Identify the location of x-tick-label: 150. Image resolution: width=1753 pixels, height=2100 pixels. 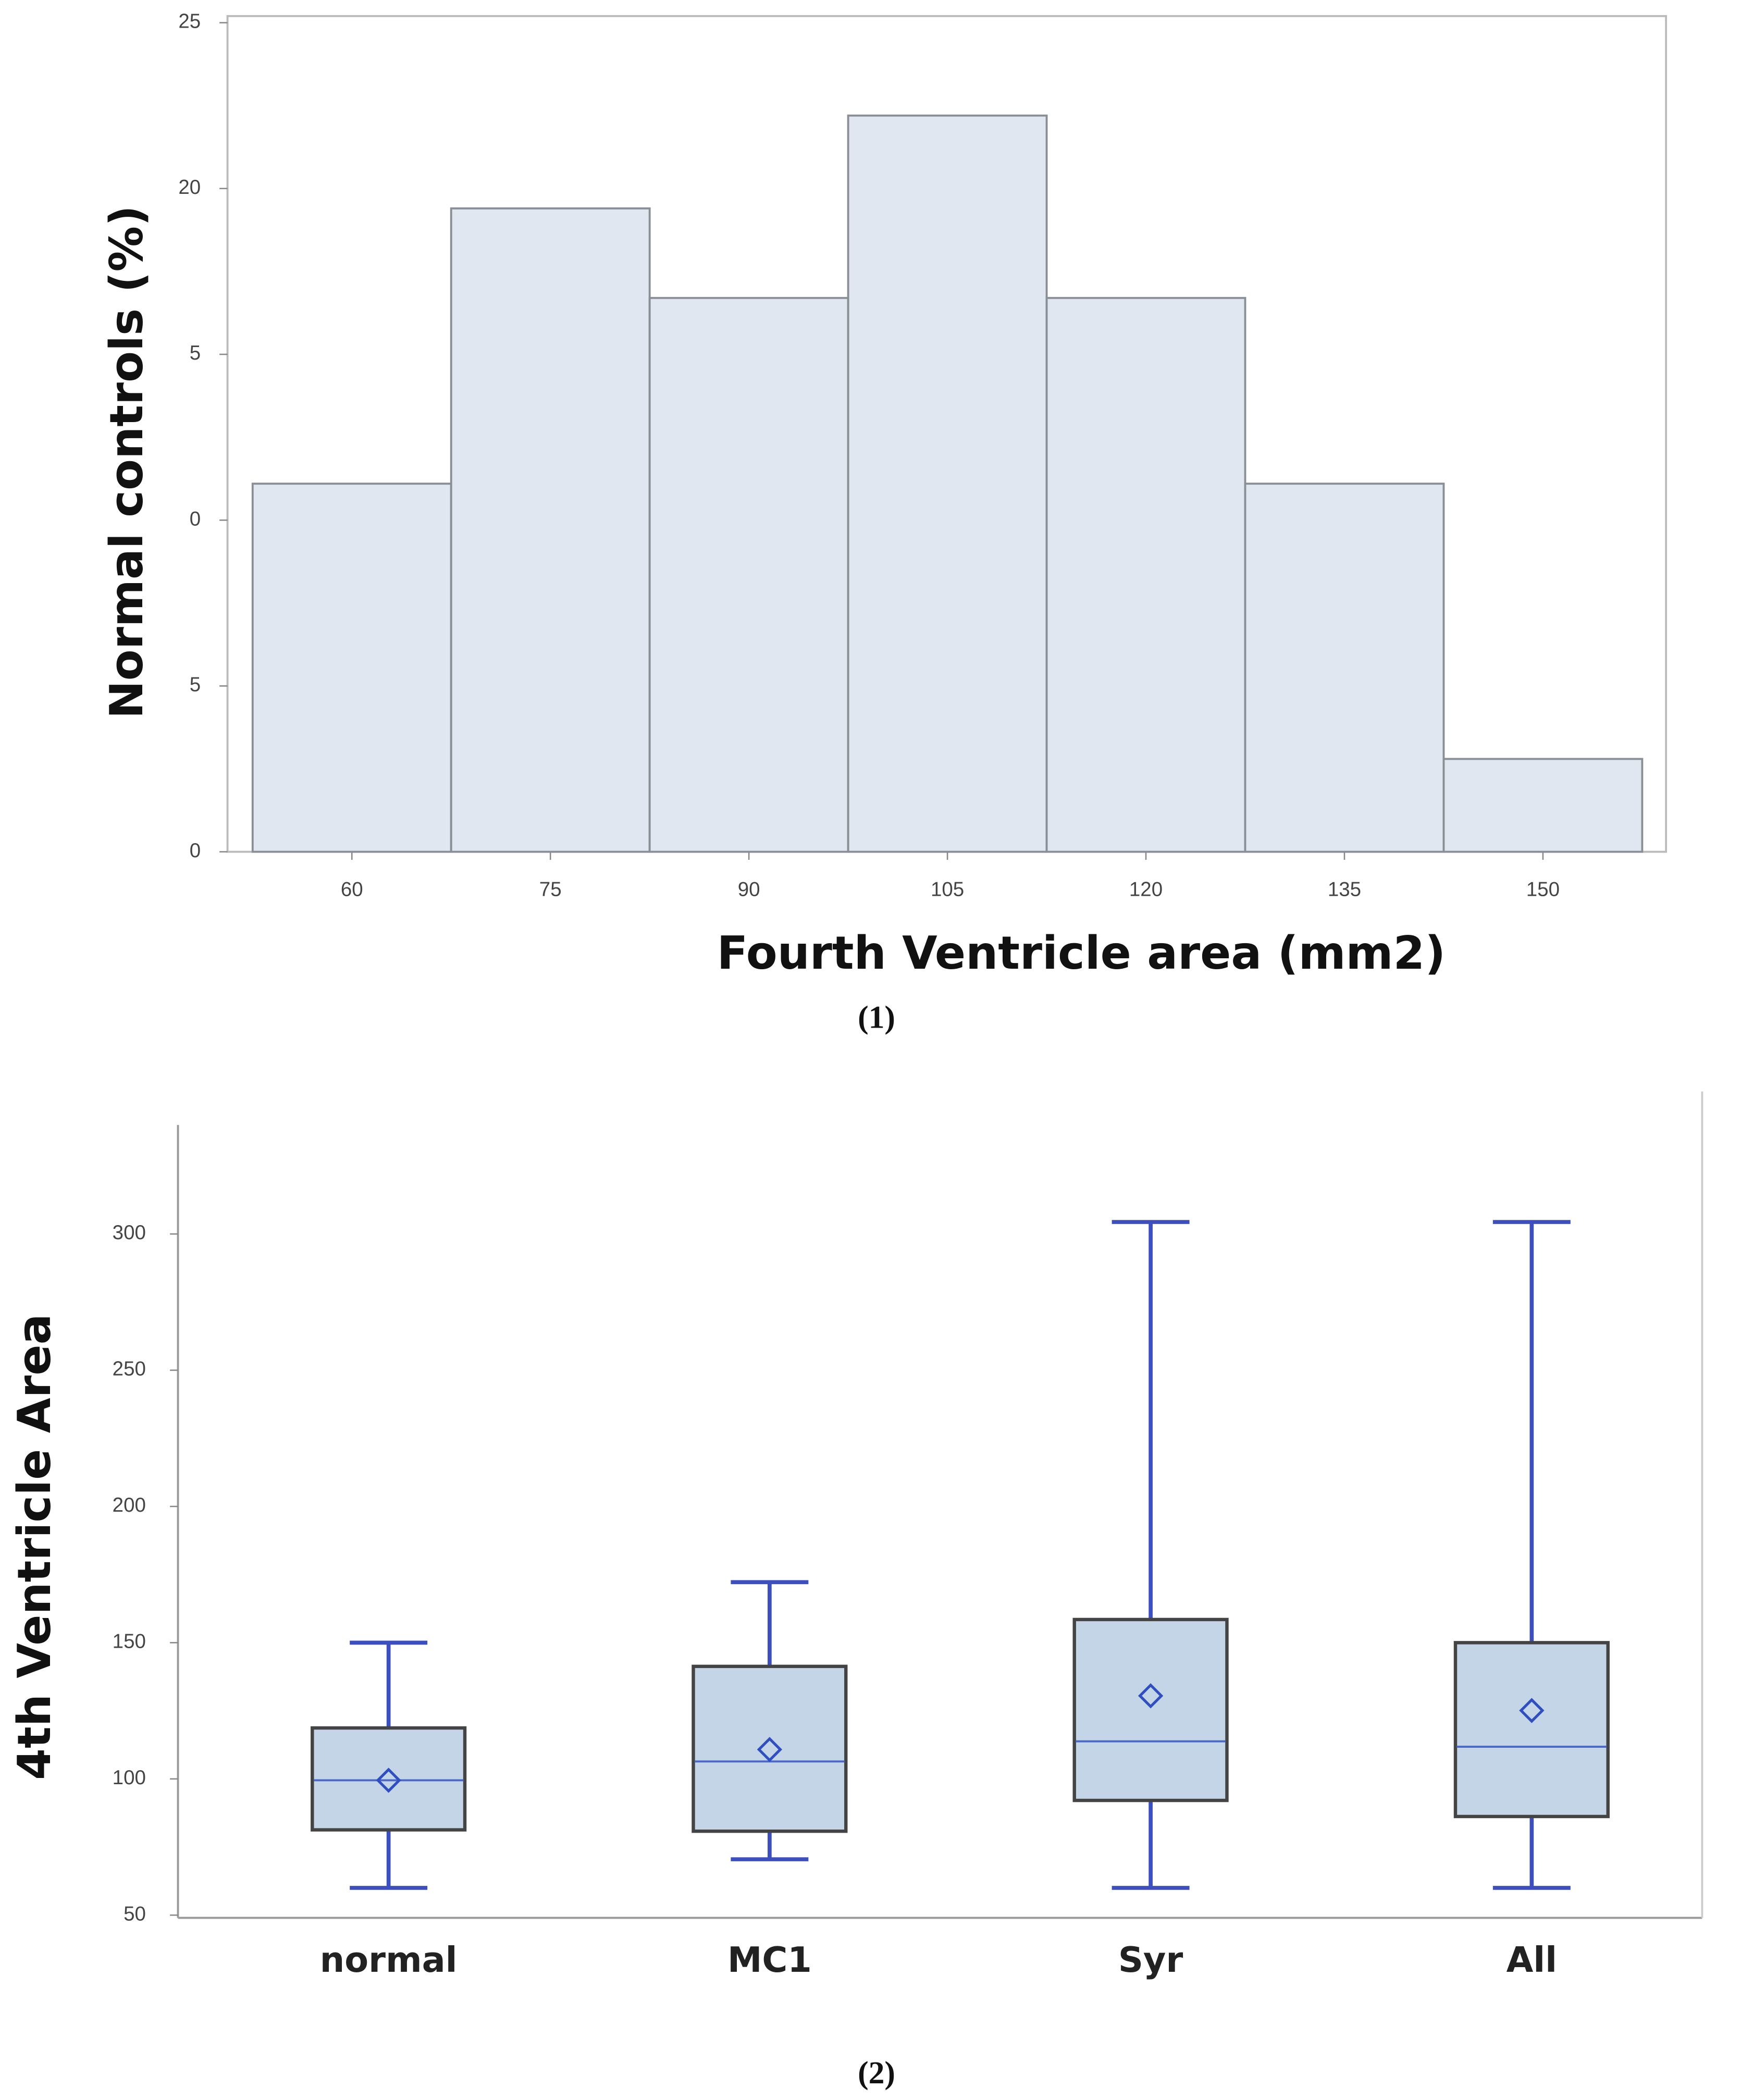
(1543, 889).